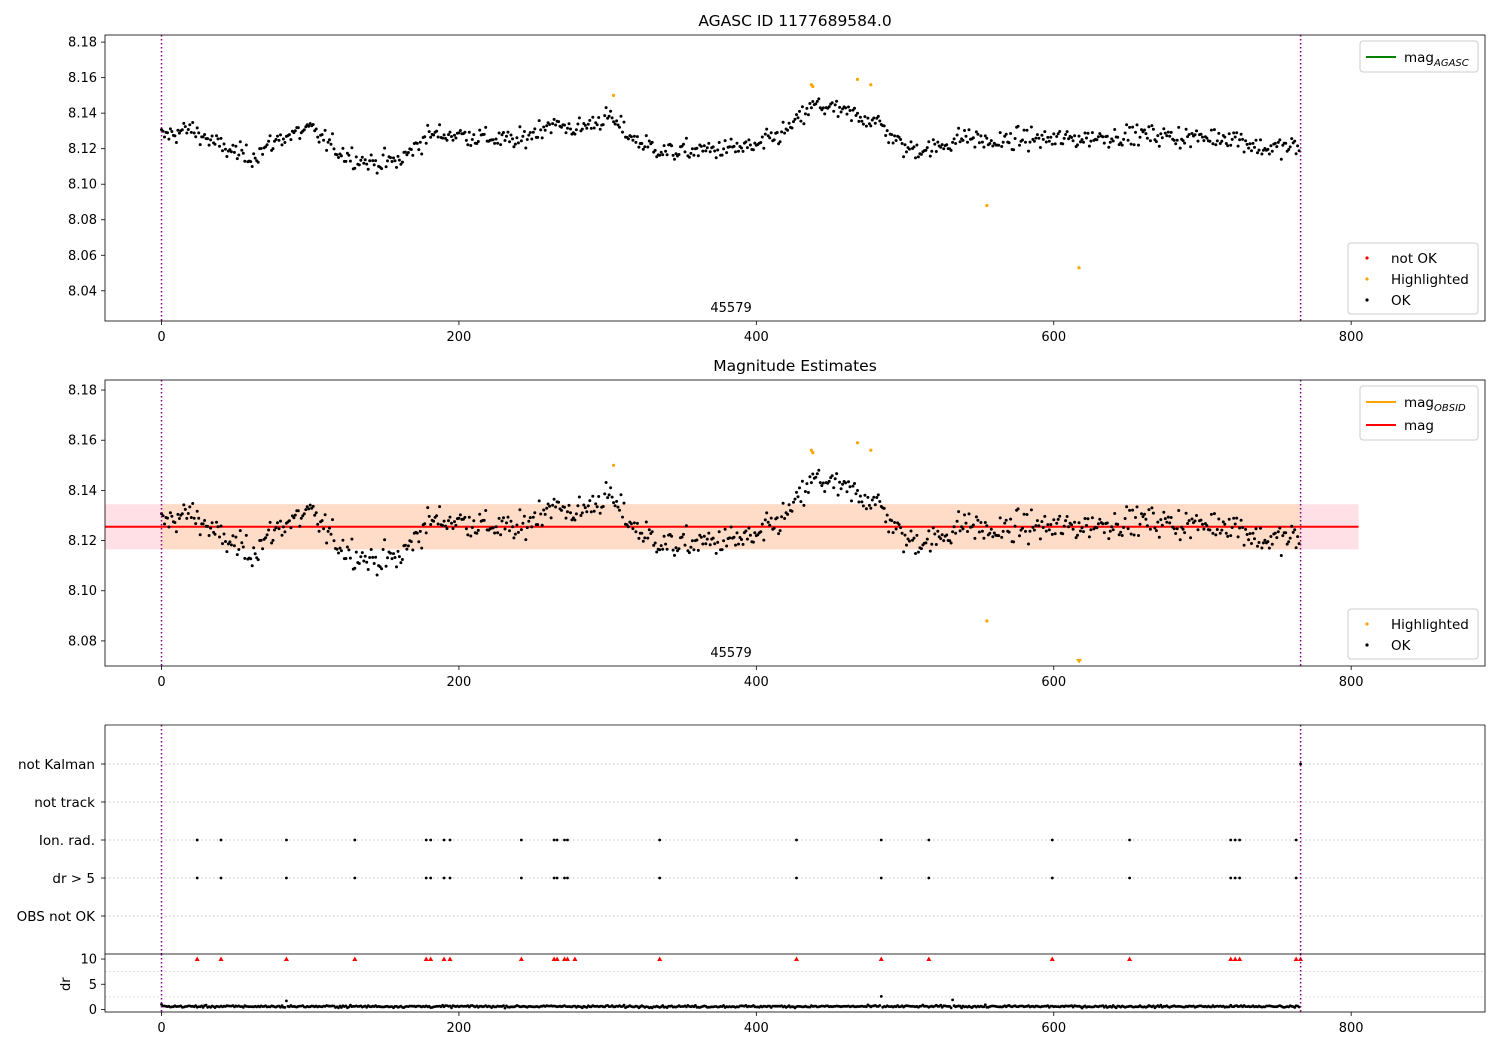 This screenshot has width=1500, height=1050. I want to click on legend-frame, so click(1419, 56).